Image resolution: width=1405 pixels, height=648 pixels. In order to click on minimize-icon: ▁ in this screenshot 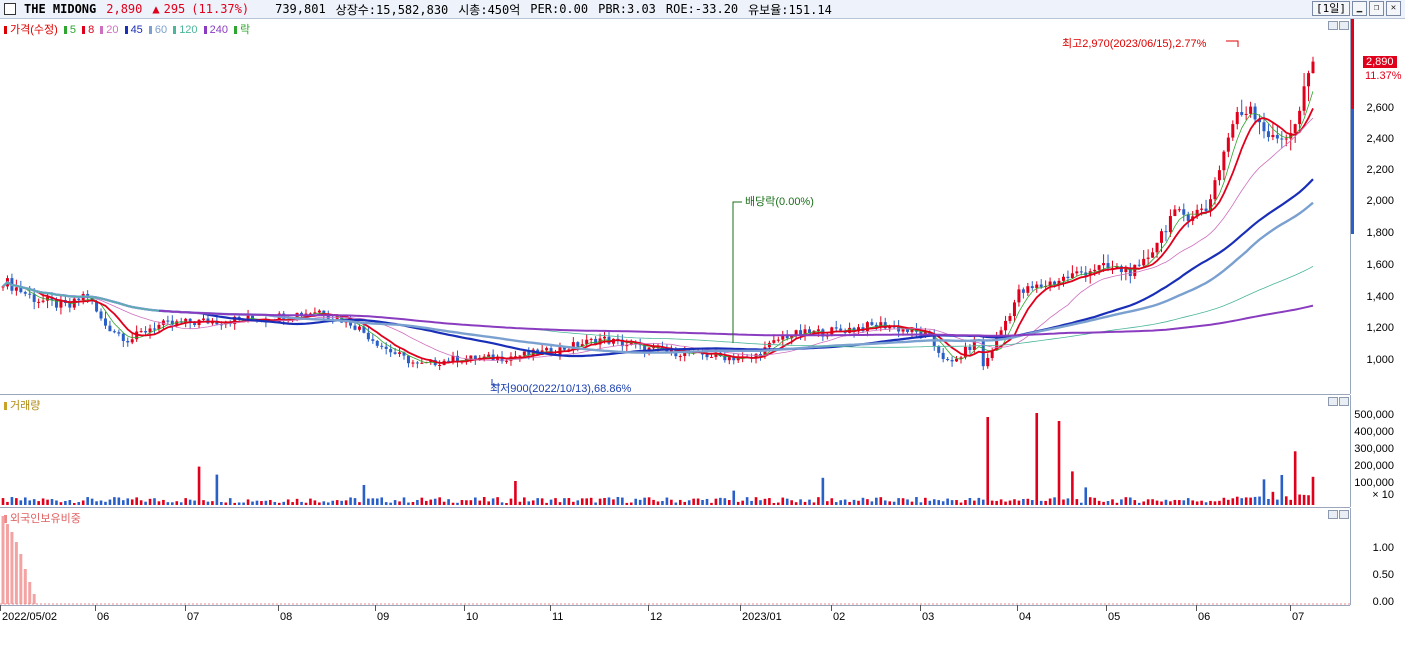, I will do `click(1359, 8)`.